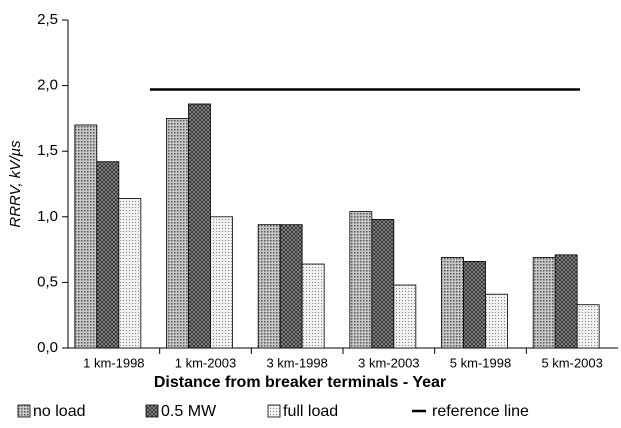  Describe the element at coordinates (15, 184) in the screenshot. I see `y-axis-title: RRRV, kV/µs` at that location.